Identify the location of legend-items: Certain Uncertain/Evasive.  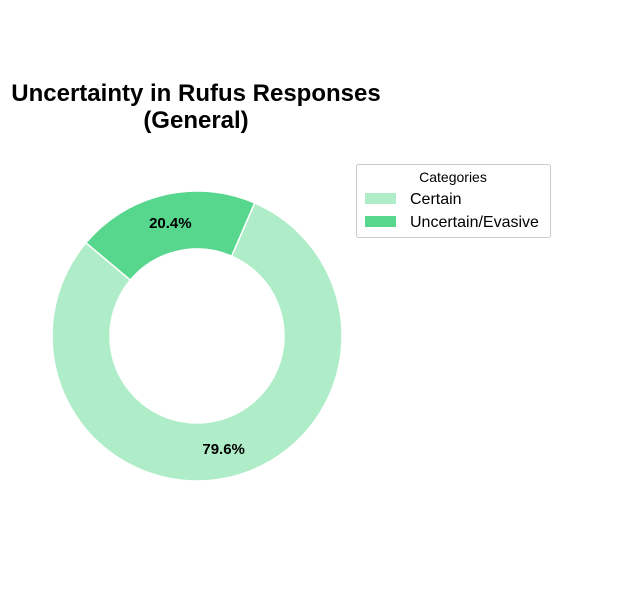
(452, 211).